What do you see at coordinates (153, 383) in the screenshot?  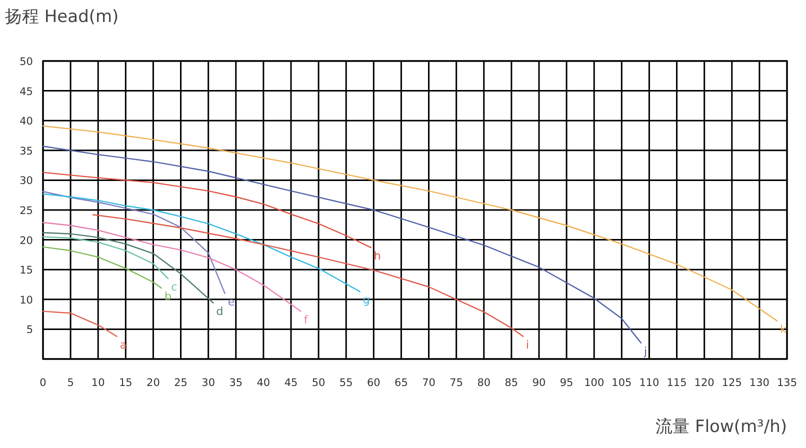 I see `x-tick-label: 20` at bounding box center [153, 383].